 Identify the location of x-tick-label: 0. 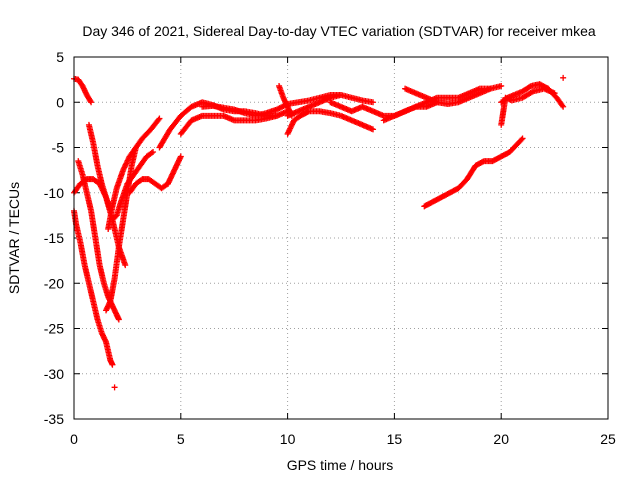
(74, 439).